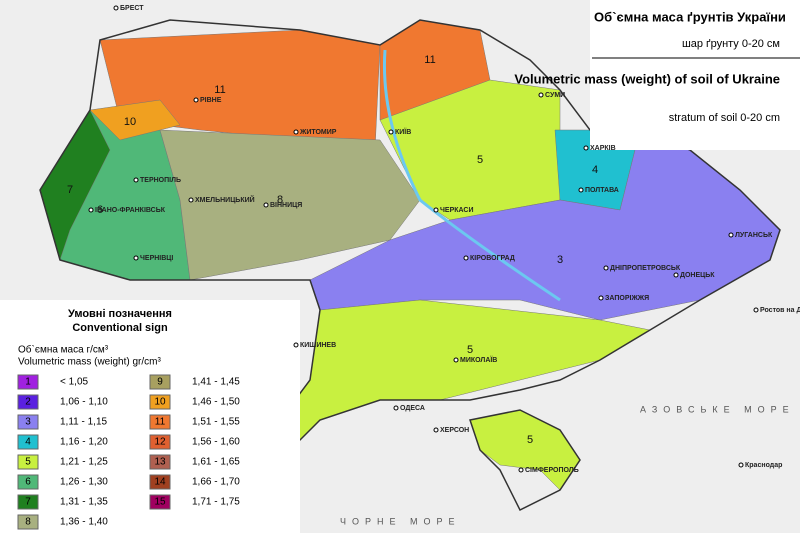 The height and width of the screenshot is (533, 800). I want to click on city-label: СУМИ, so click(555, 95).